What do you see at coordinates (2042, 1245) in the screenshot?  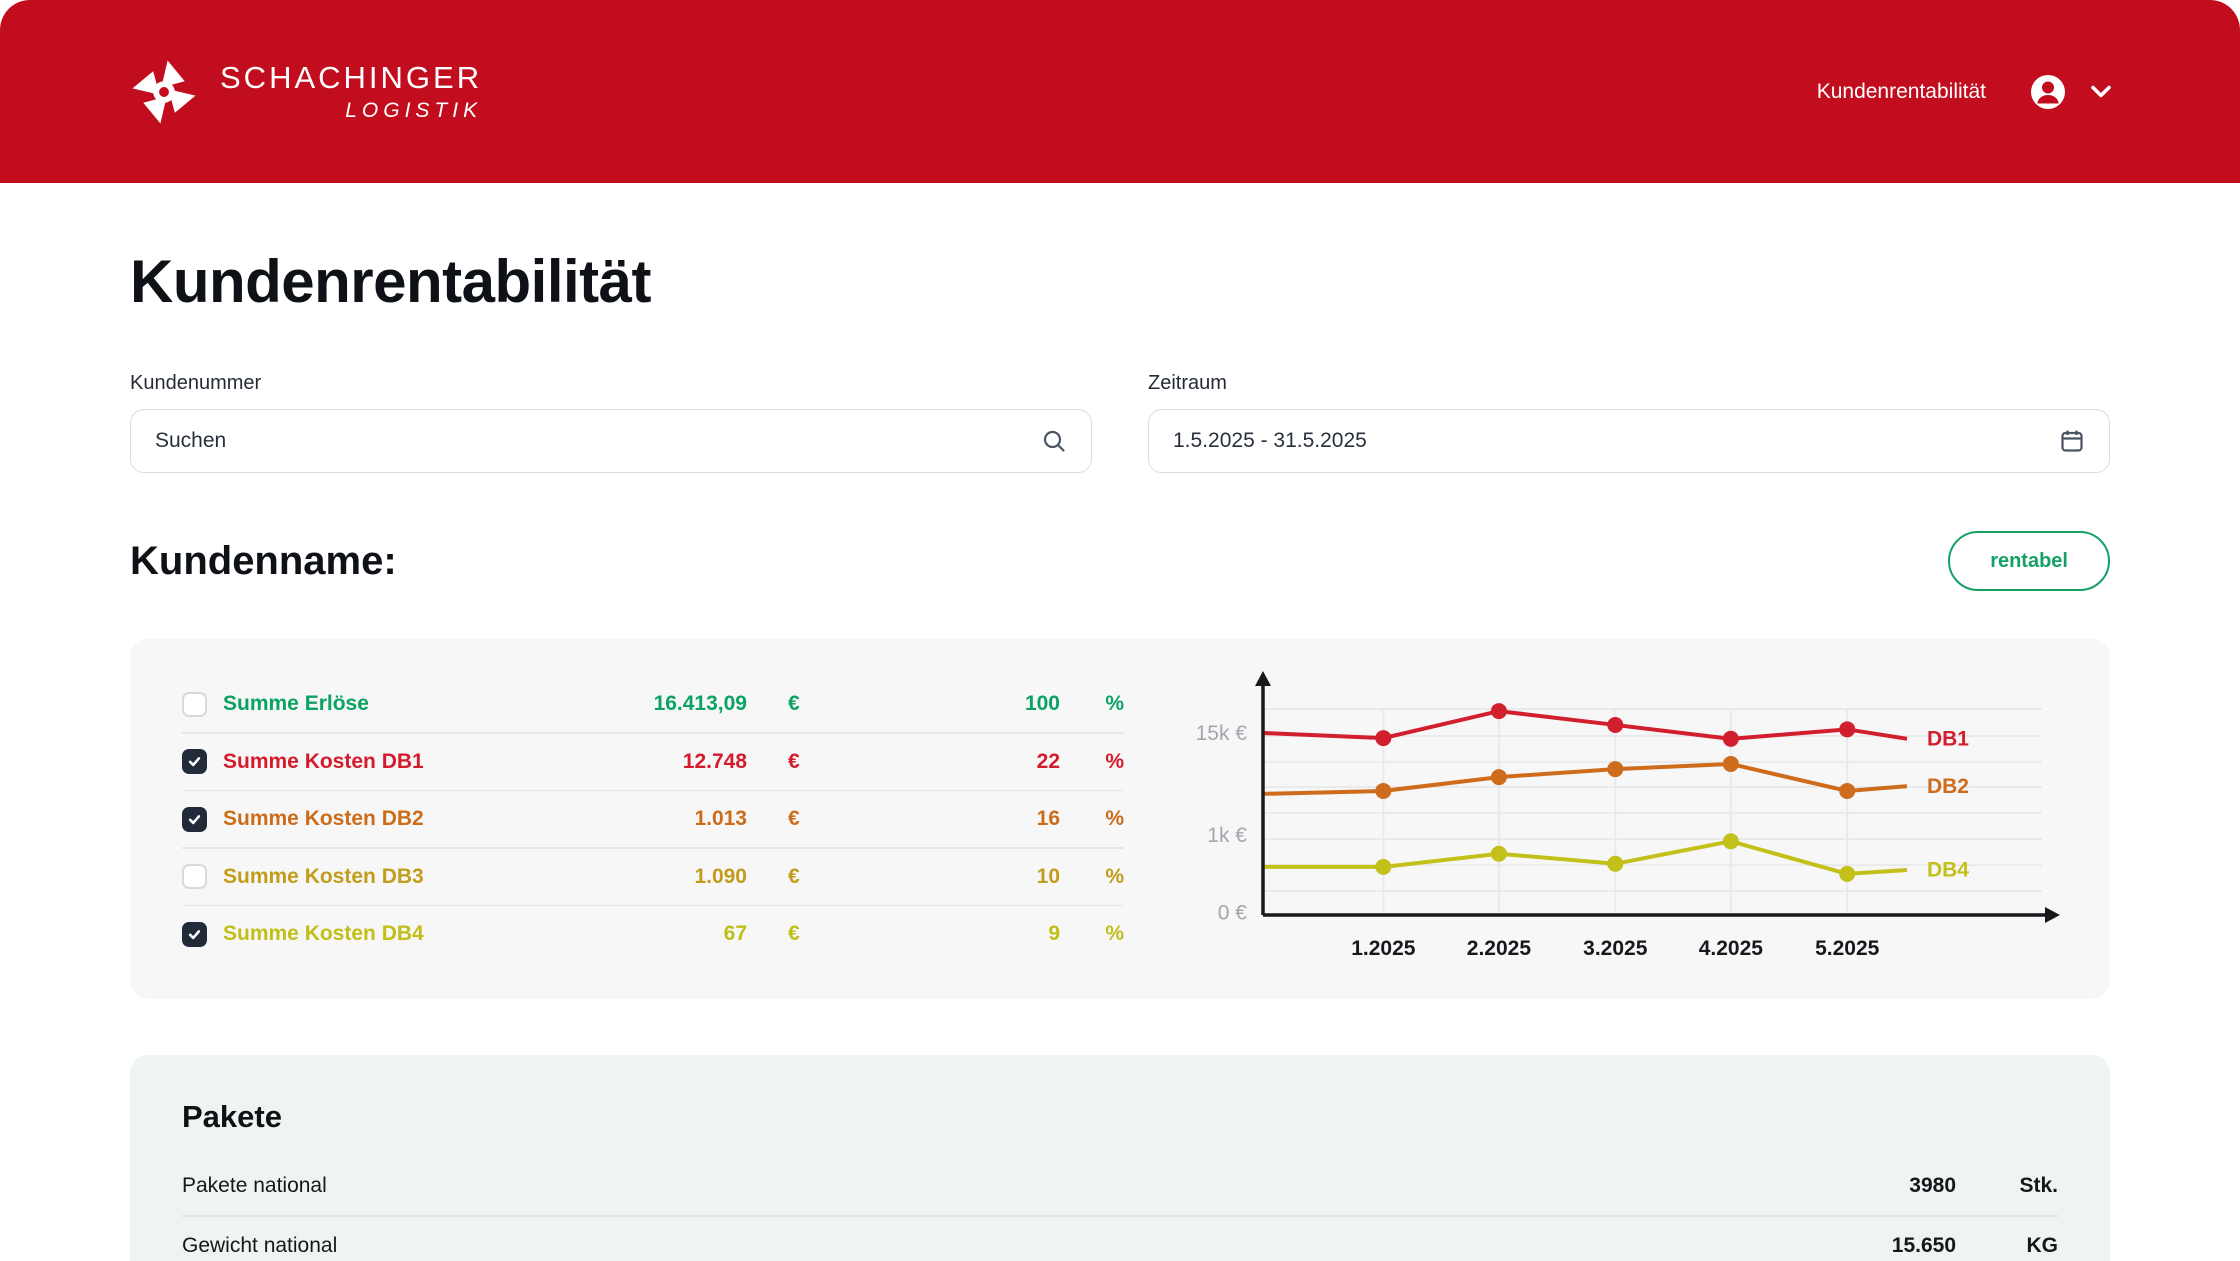 I see `pakete-row-unit: KG` at bounding box center [2042, 1245].